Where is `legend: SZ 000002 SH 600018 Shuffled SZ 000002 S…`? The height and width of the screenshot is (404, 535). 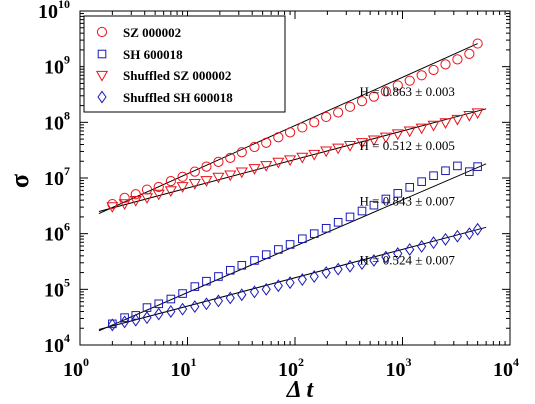
legend: SZ 000002 SH 600018 Shuffled SZ 000002 S… is located at coordinates (184, 64).